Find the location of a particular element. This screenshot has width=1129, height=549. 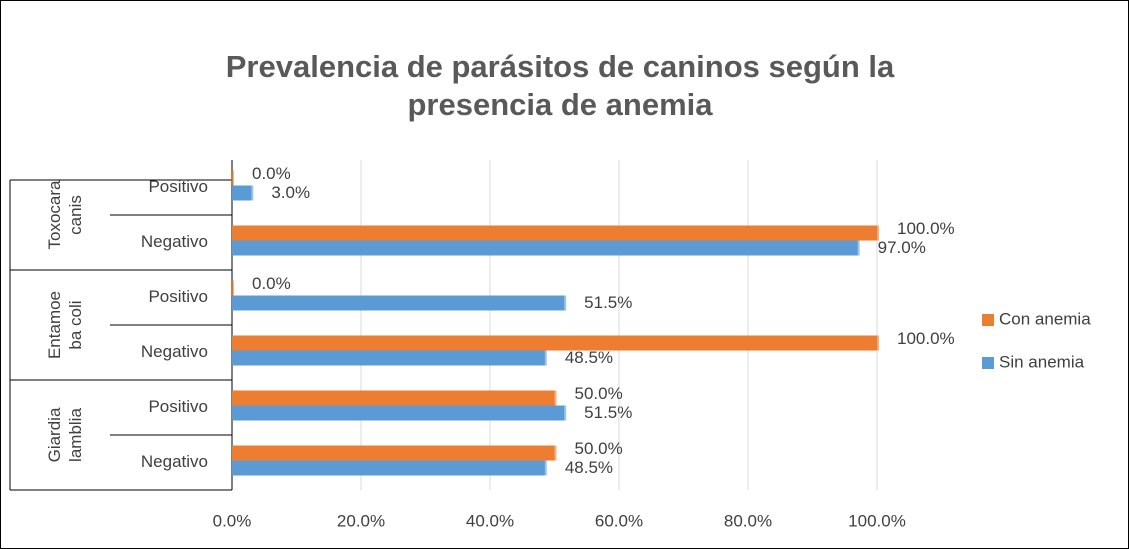

group-label: Toxocara canis is located at coordinates (65, 215).